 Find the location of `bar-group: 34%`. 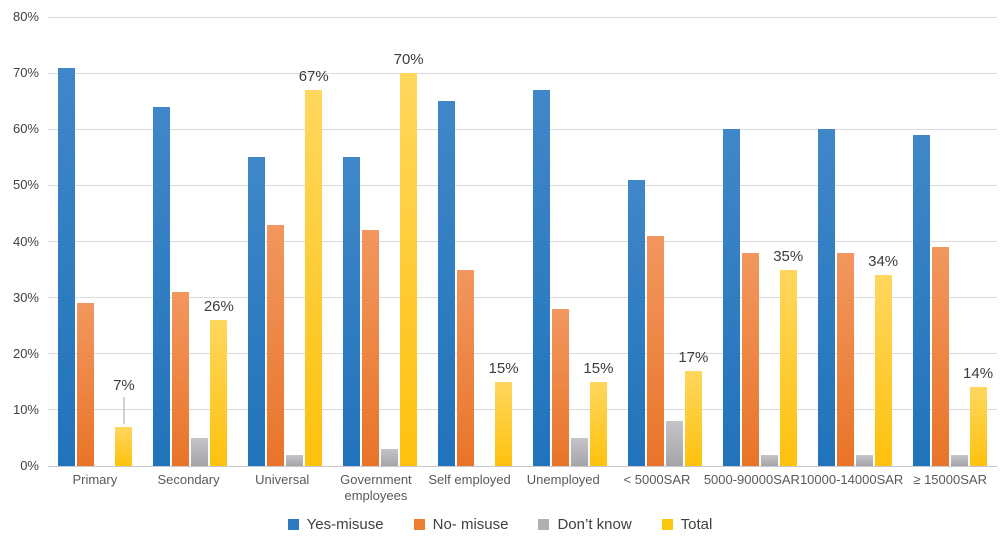

bar-group: 34% is located at coordinates (854, 241).